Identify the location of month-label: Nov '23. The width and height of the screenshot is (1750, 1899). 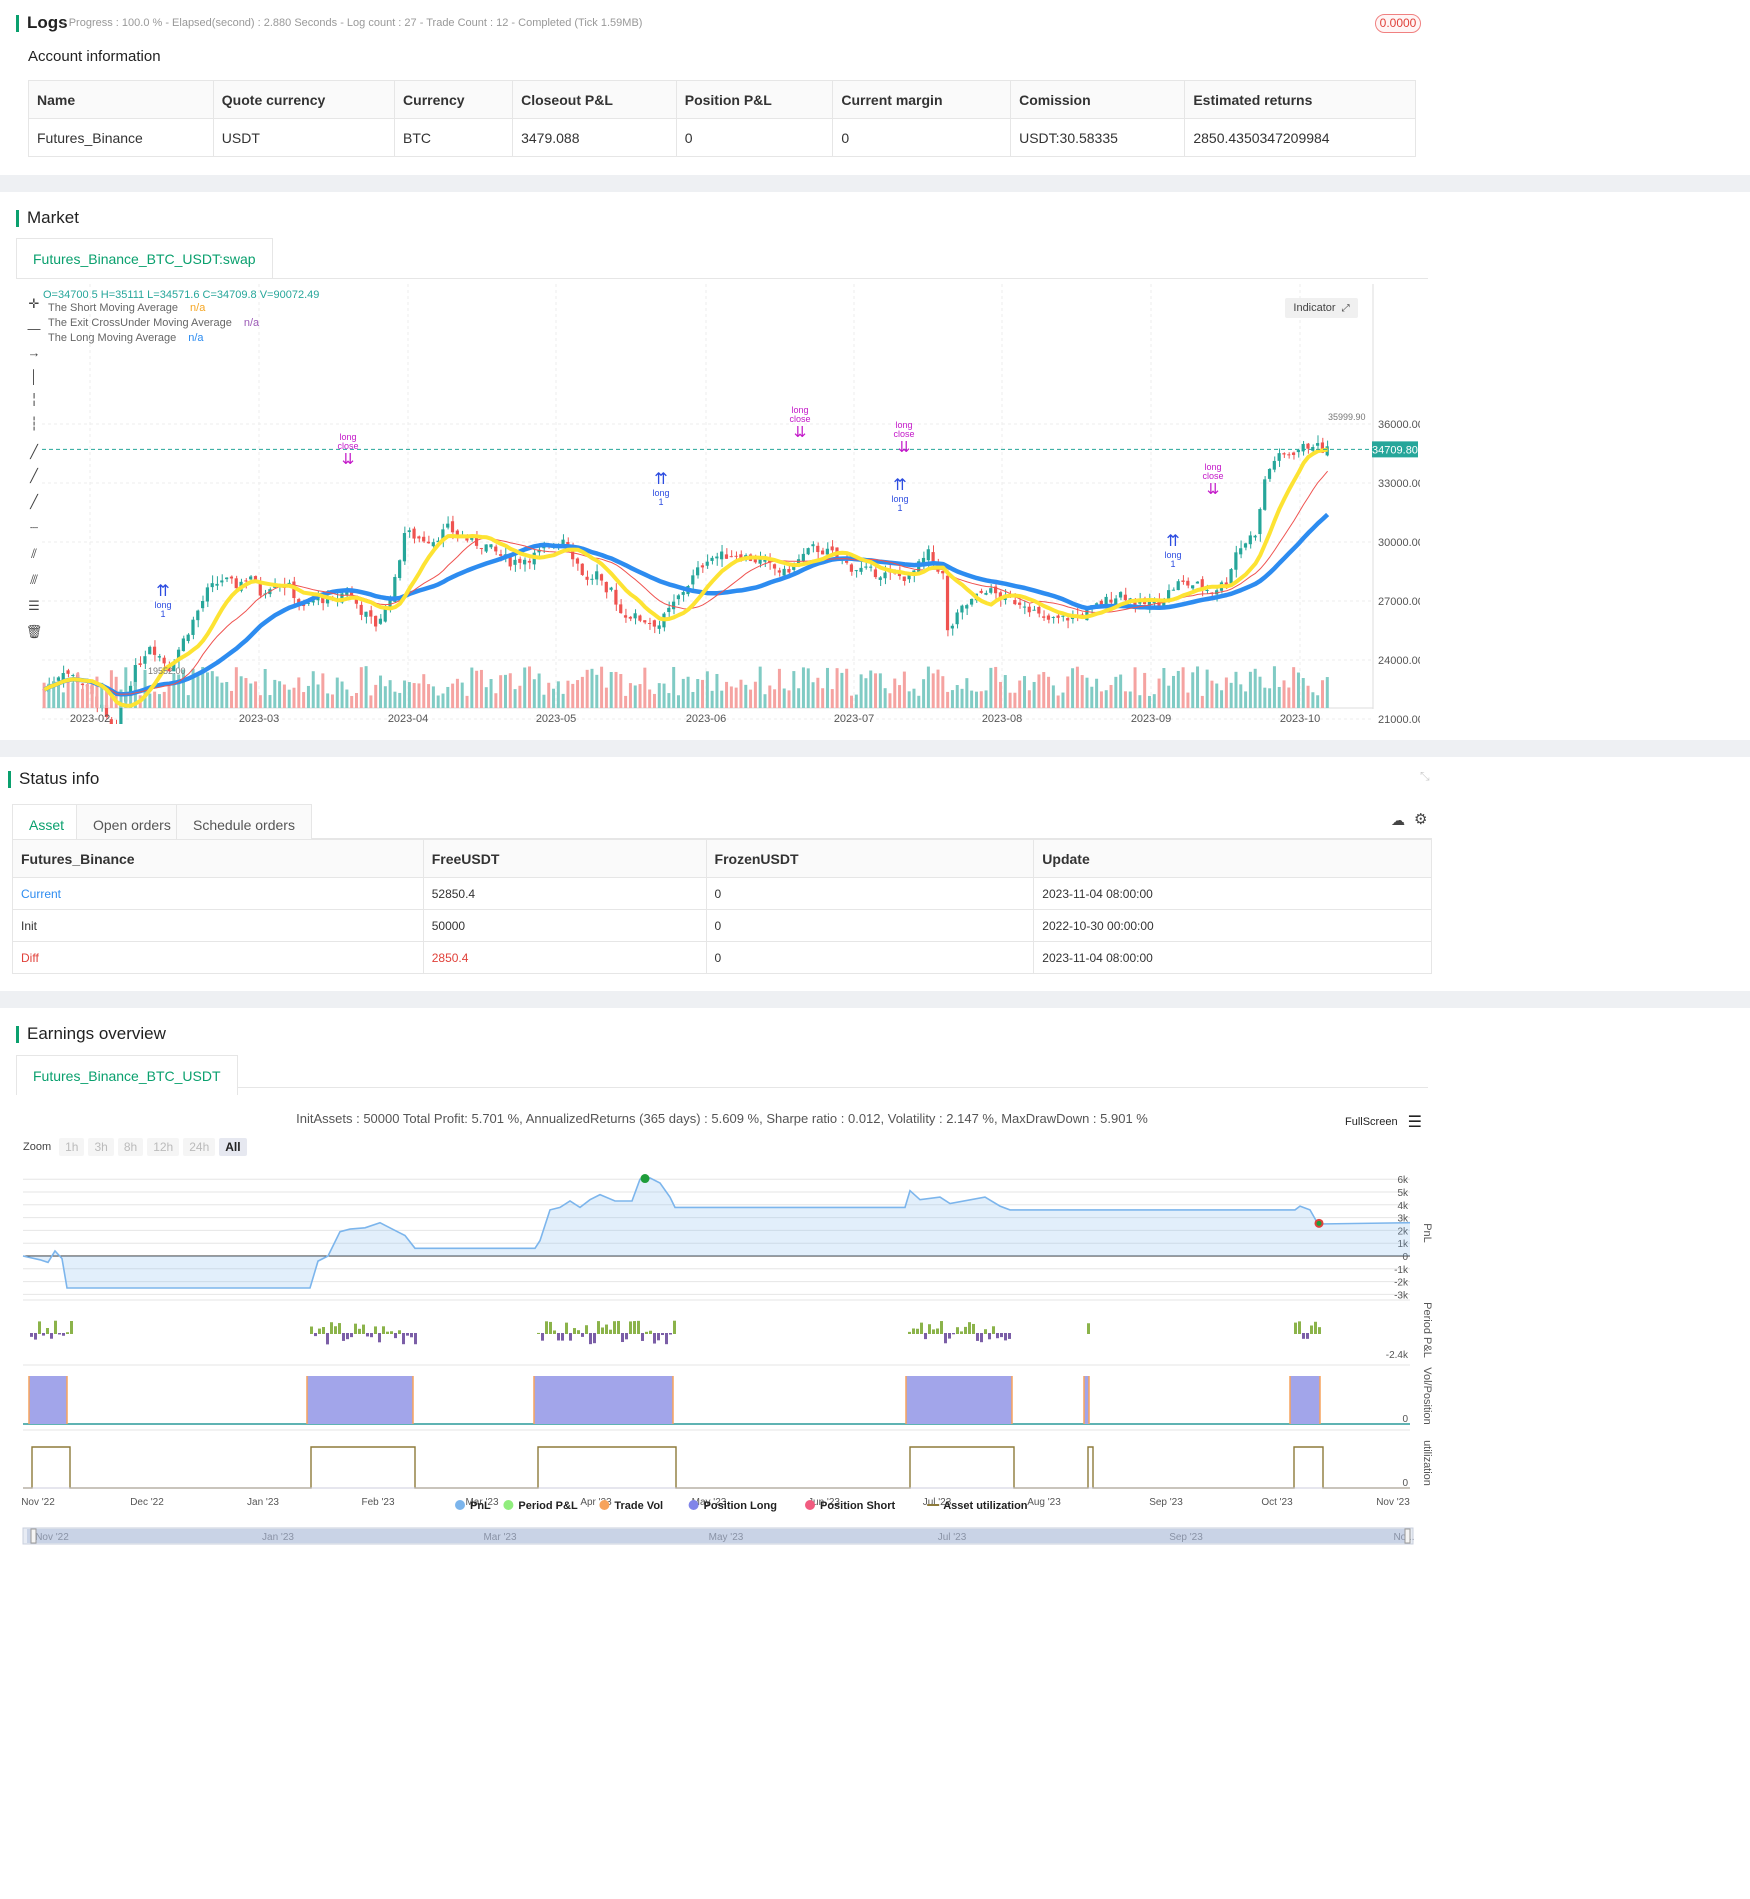
(1393, 1502).